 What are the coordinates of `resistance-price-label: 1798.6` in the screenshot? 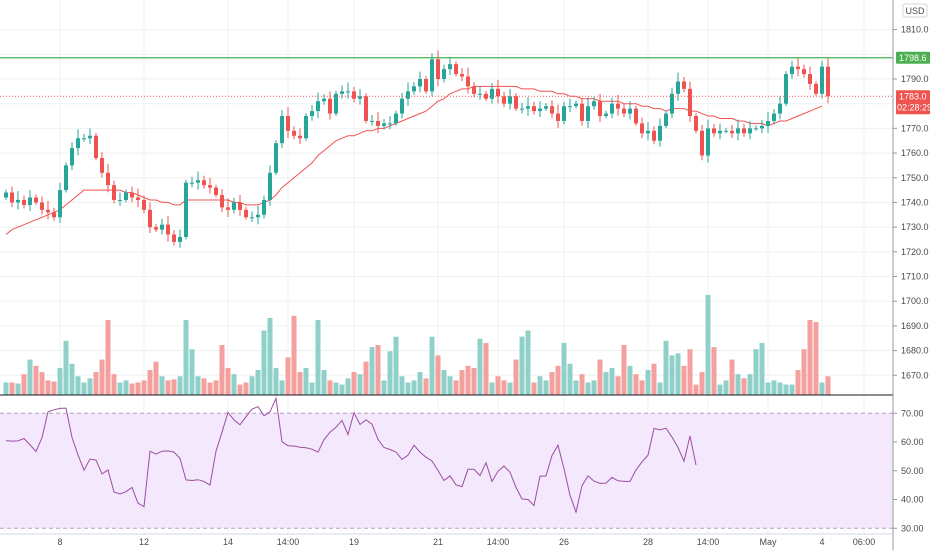 It's located at (913, 57).